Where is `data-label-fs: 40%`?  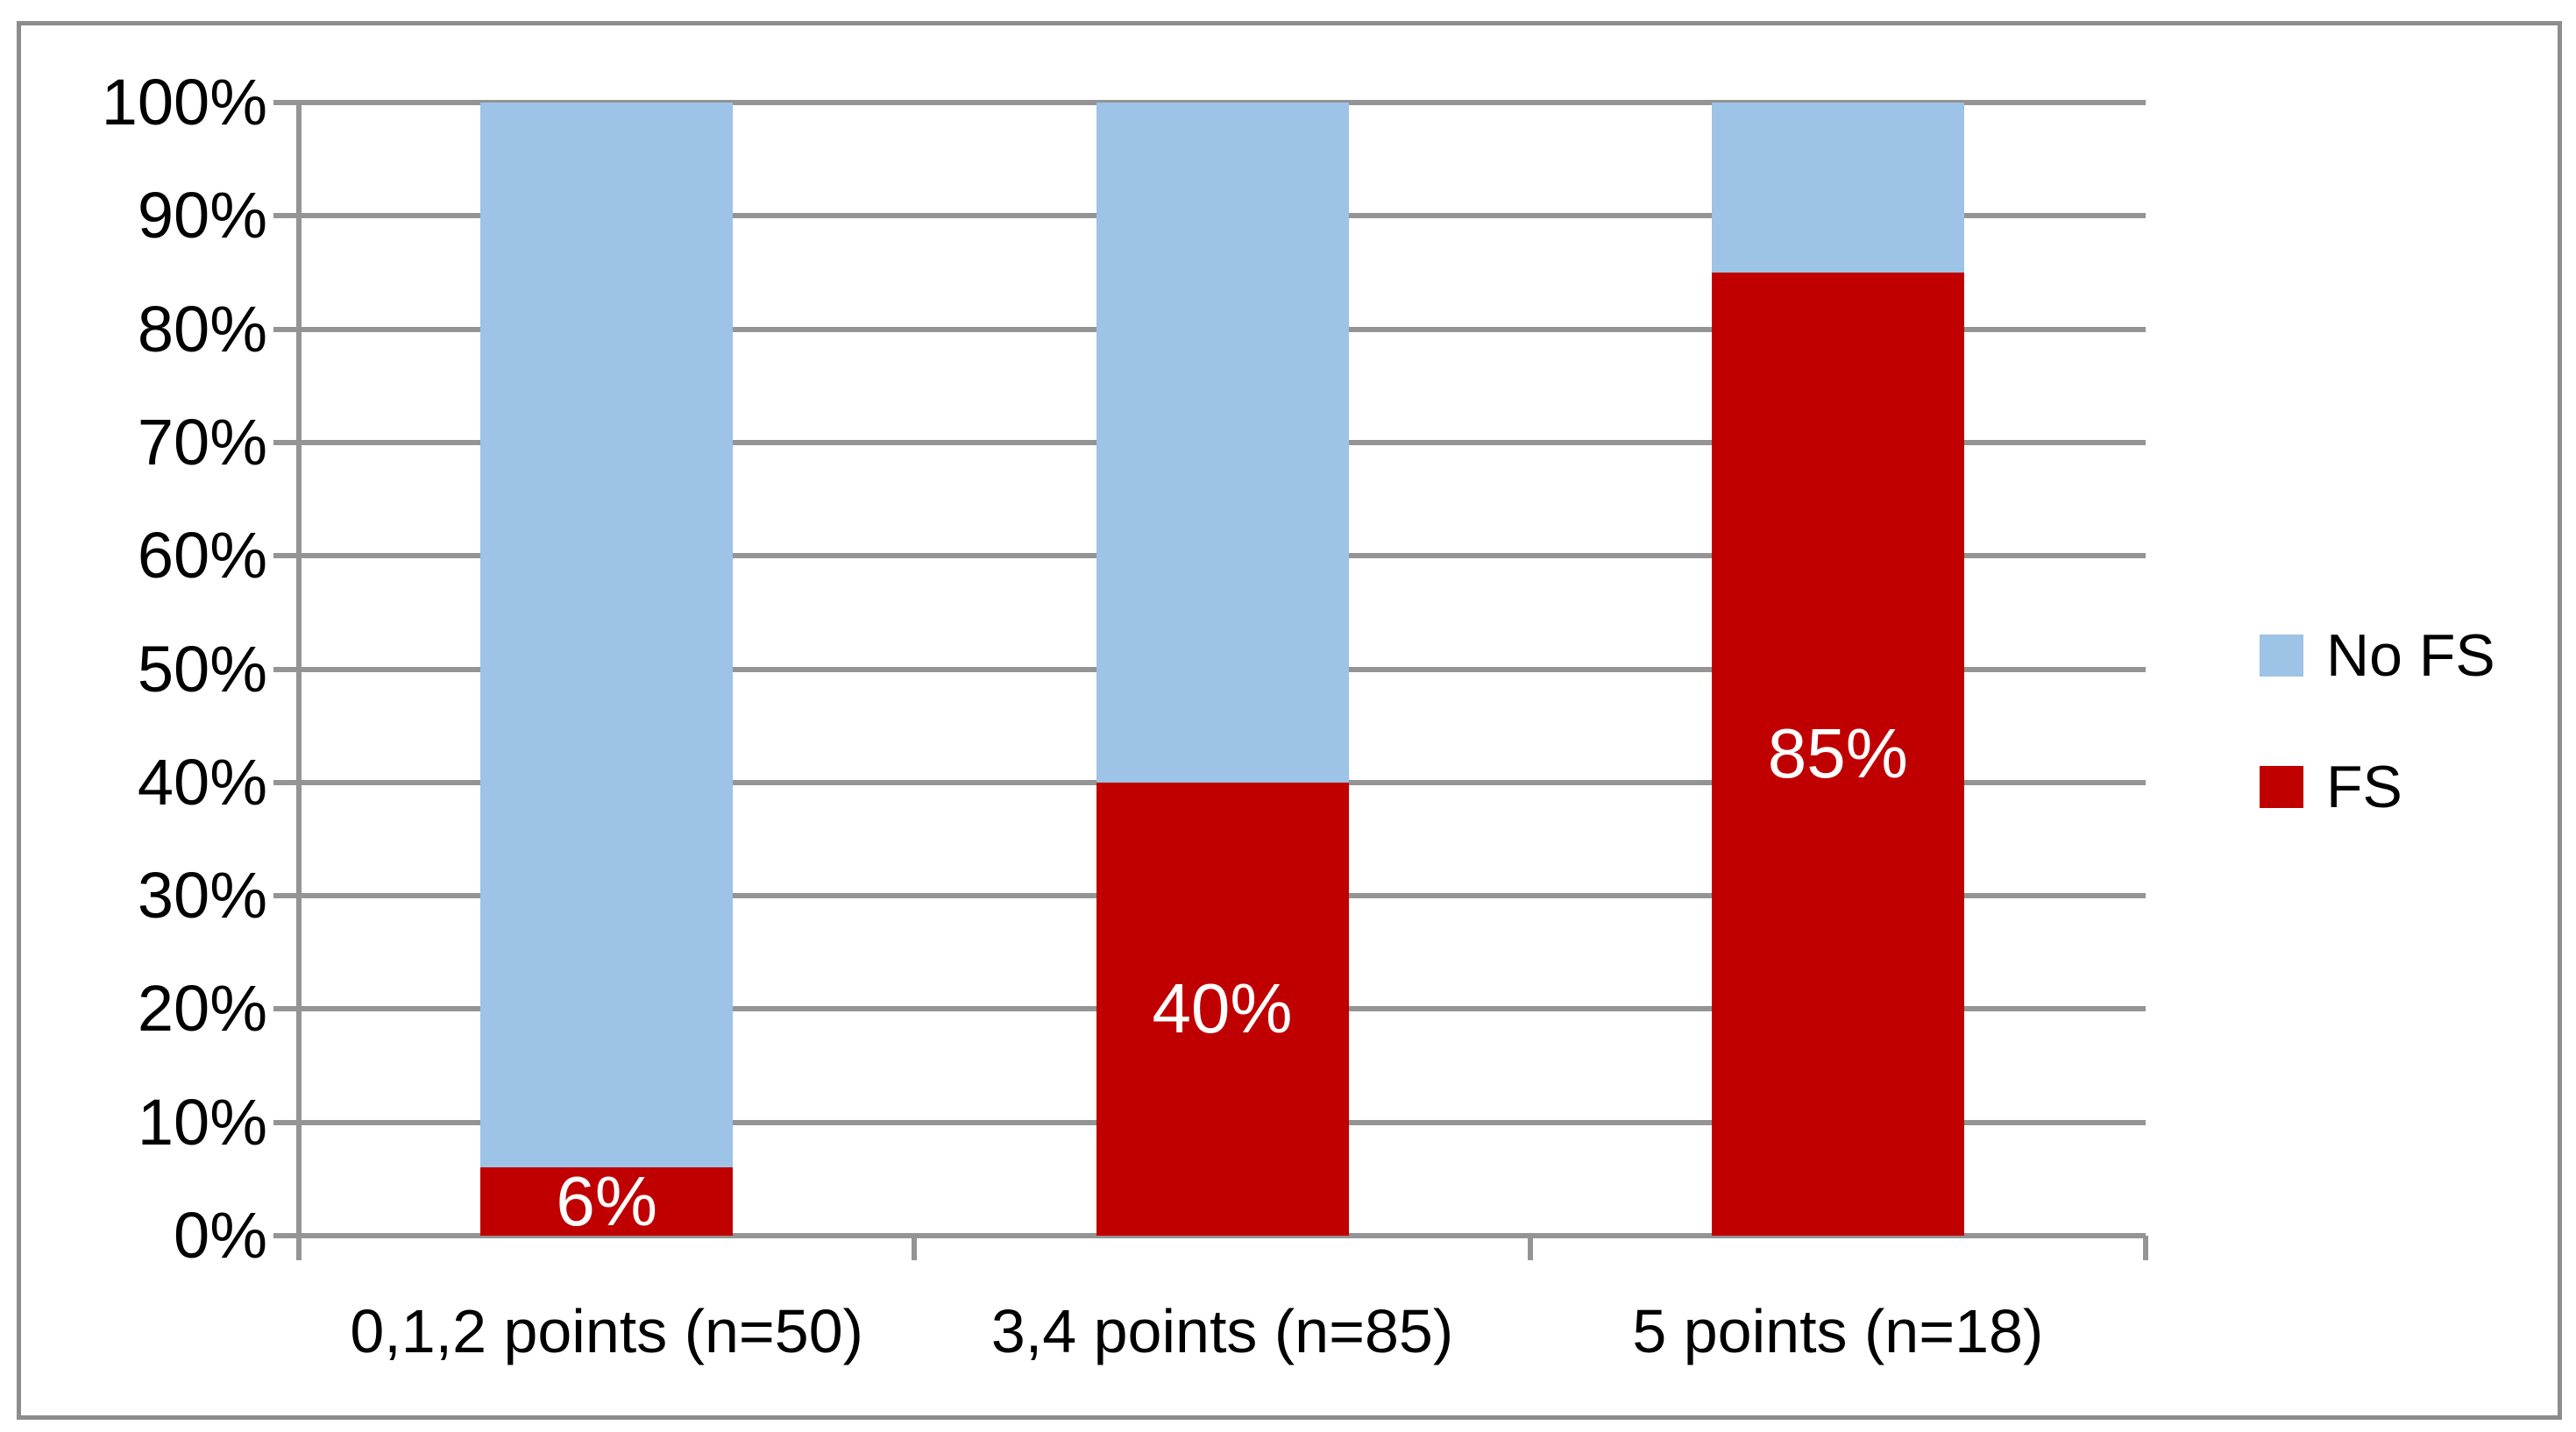
data-label-fs: 40% is located at coordinates (1222, 1008).